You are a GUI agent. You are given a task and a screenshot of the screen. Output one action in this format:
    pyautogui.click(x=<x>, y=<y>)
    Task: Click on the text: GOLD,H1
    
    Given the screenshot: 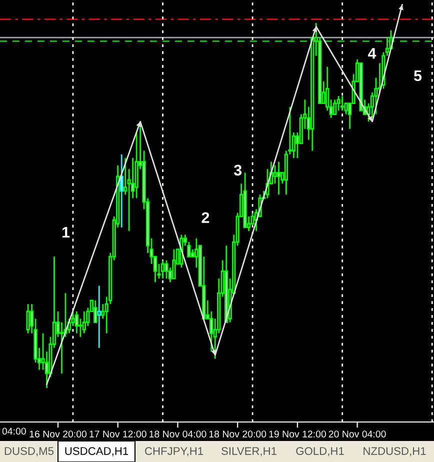 What is the action you would take?
    pyautogui.click(x=320, y=451)
    